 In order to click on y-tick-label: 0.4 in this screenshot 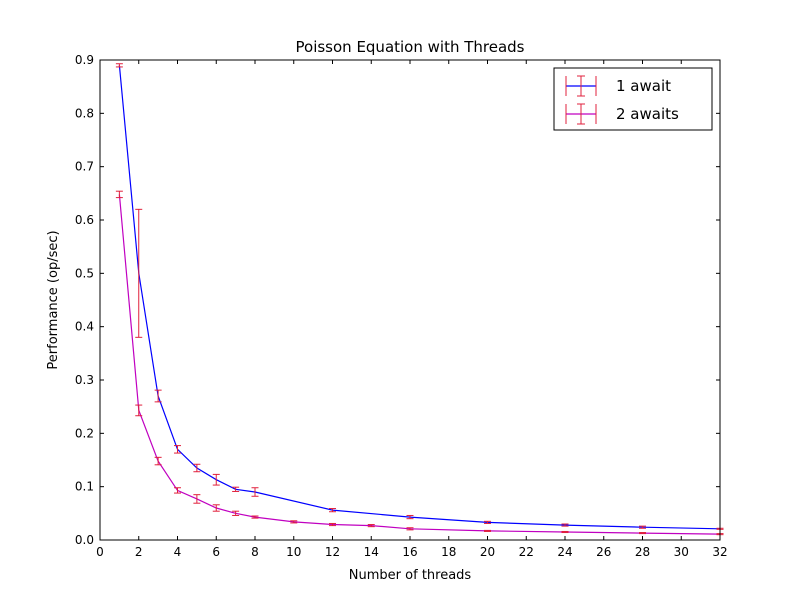, I will do `click(84, 327)`.